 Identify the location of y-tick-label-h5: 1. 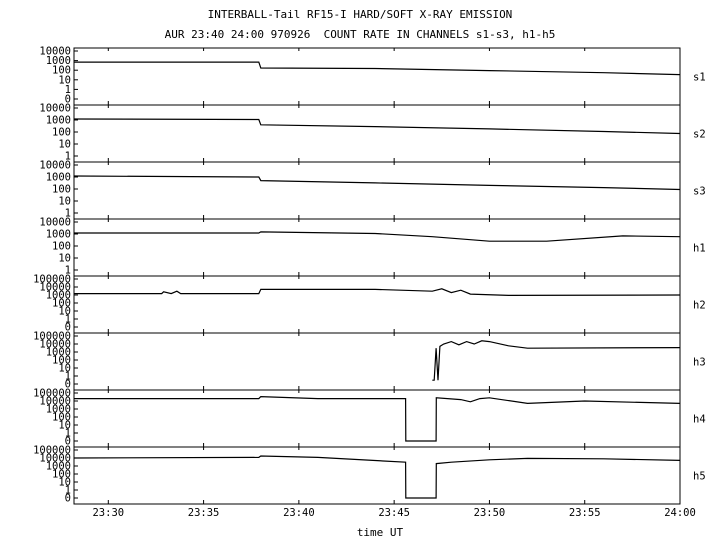
(68, 491).